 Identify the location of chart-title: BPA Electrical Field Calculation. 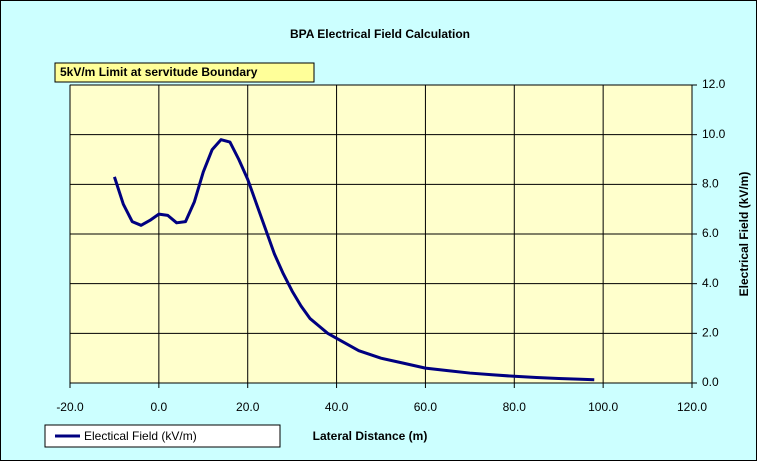
(380, 34).